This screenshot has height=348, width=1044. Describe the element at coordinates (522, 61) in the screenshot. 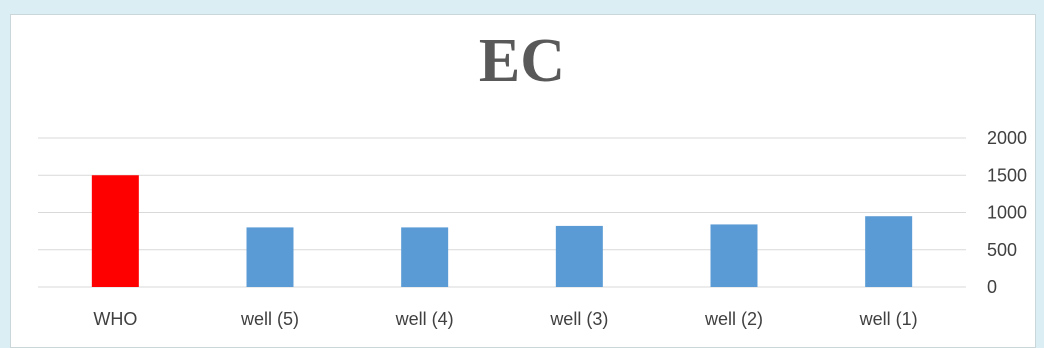

I see `chart-title: EC` at that location.